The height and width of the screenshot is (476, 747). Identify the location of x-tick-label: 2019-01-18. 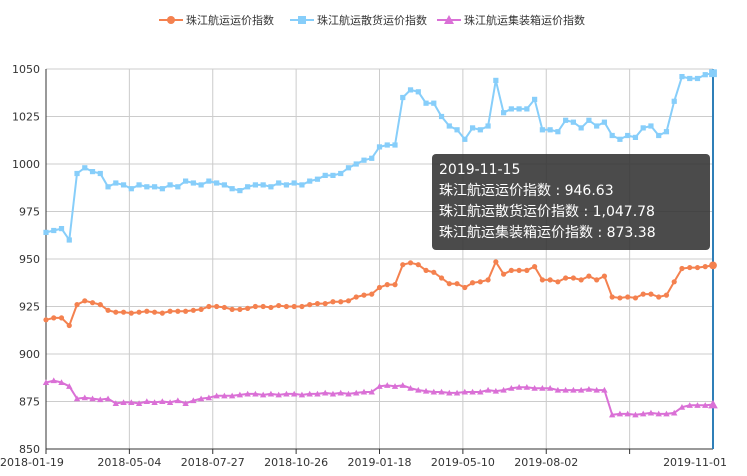
(380, 462).